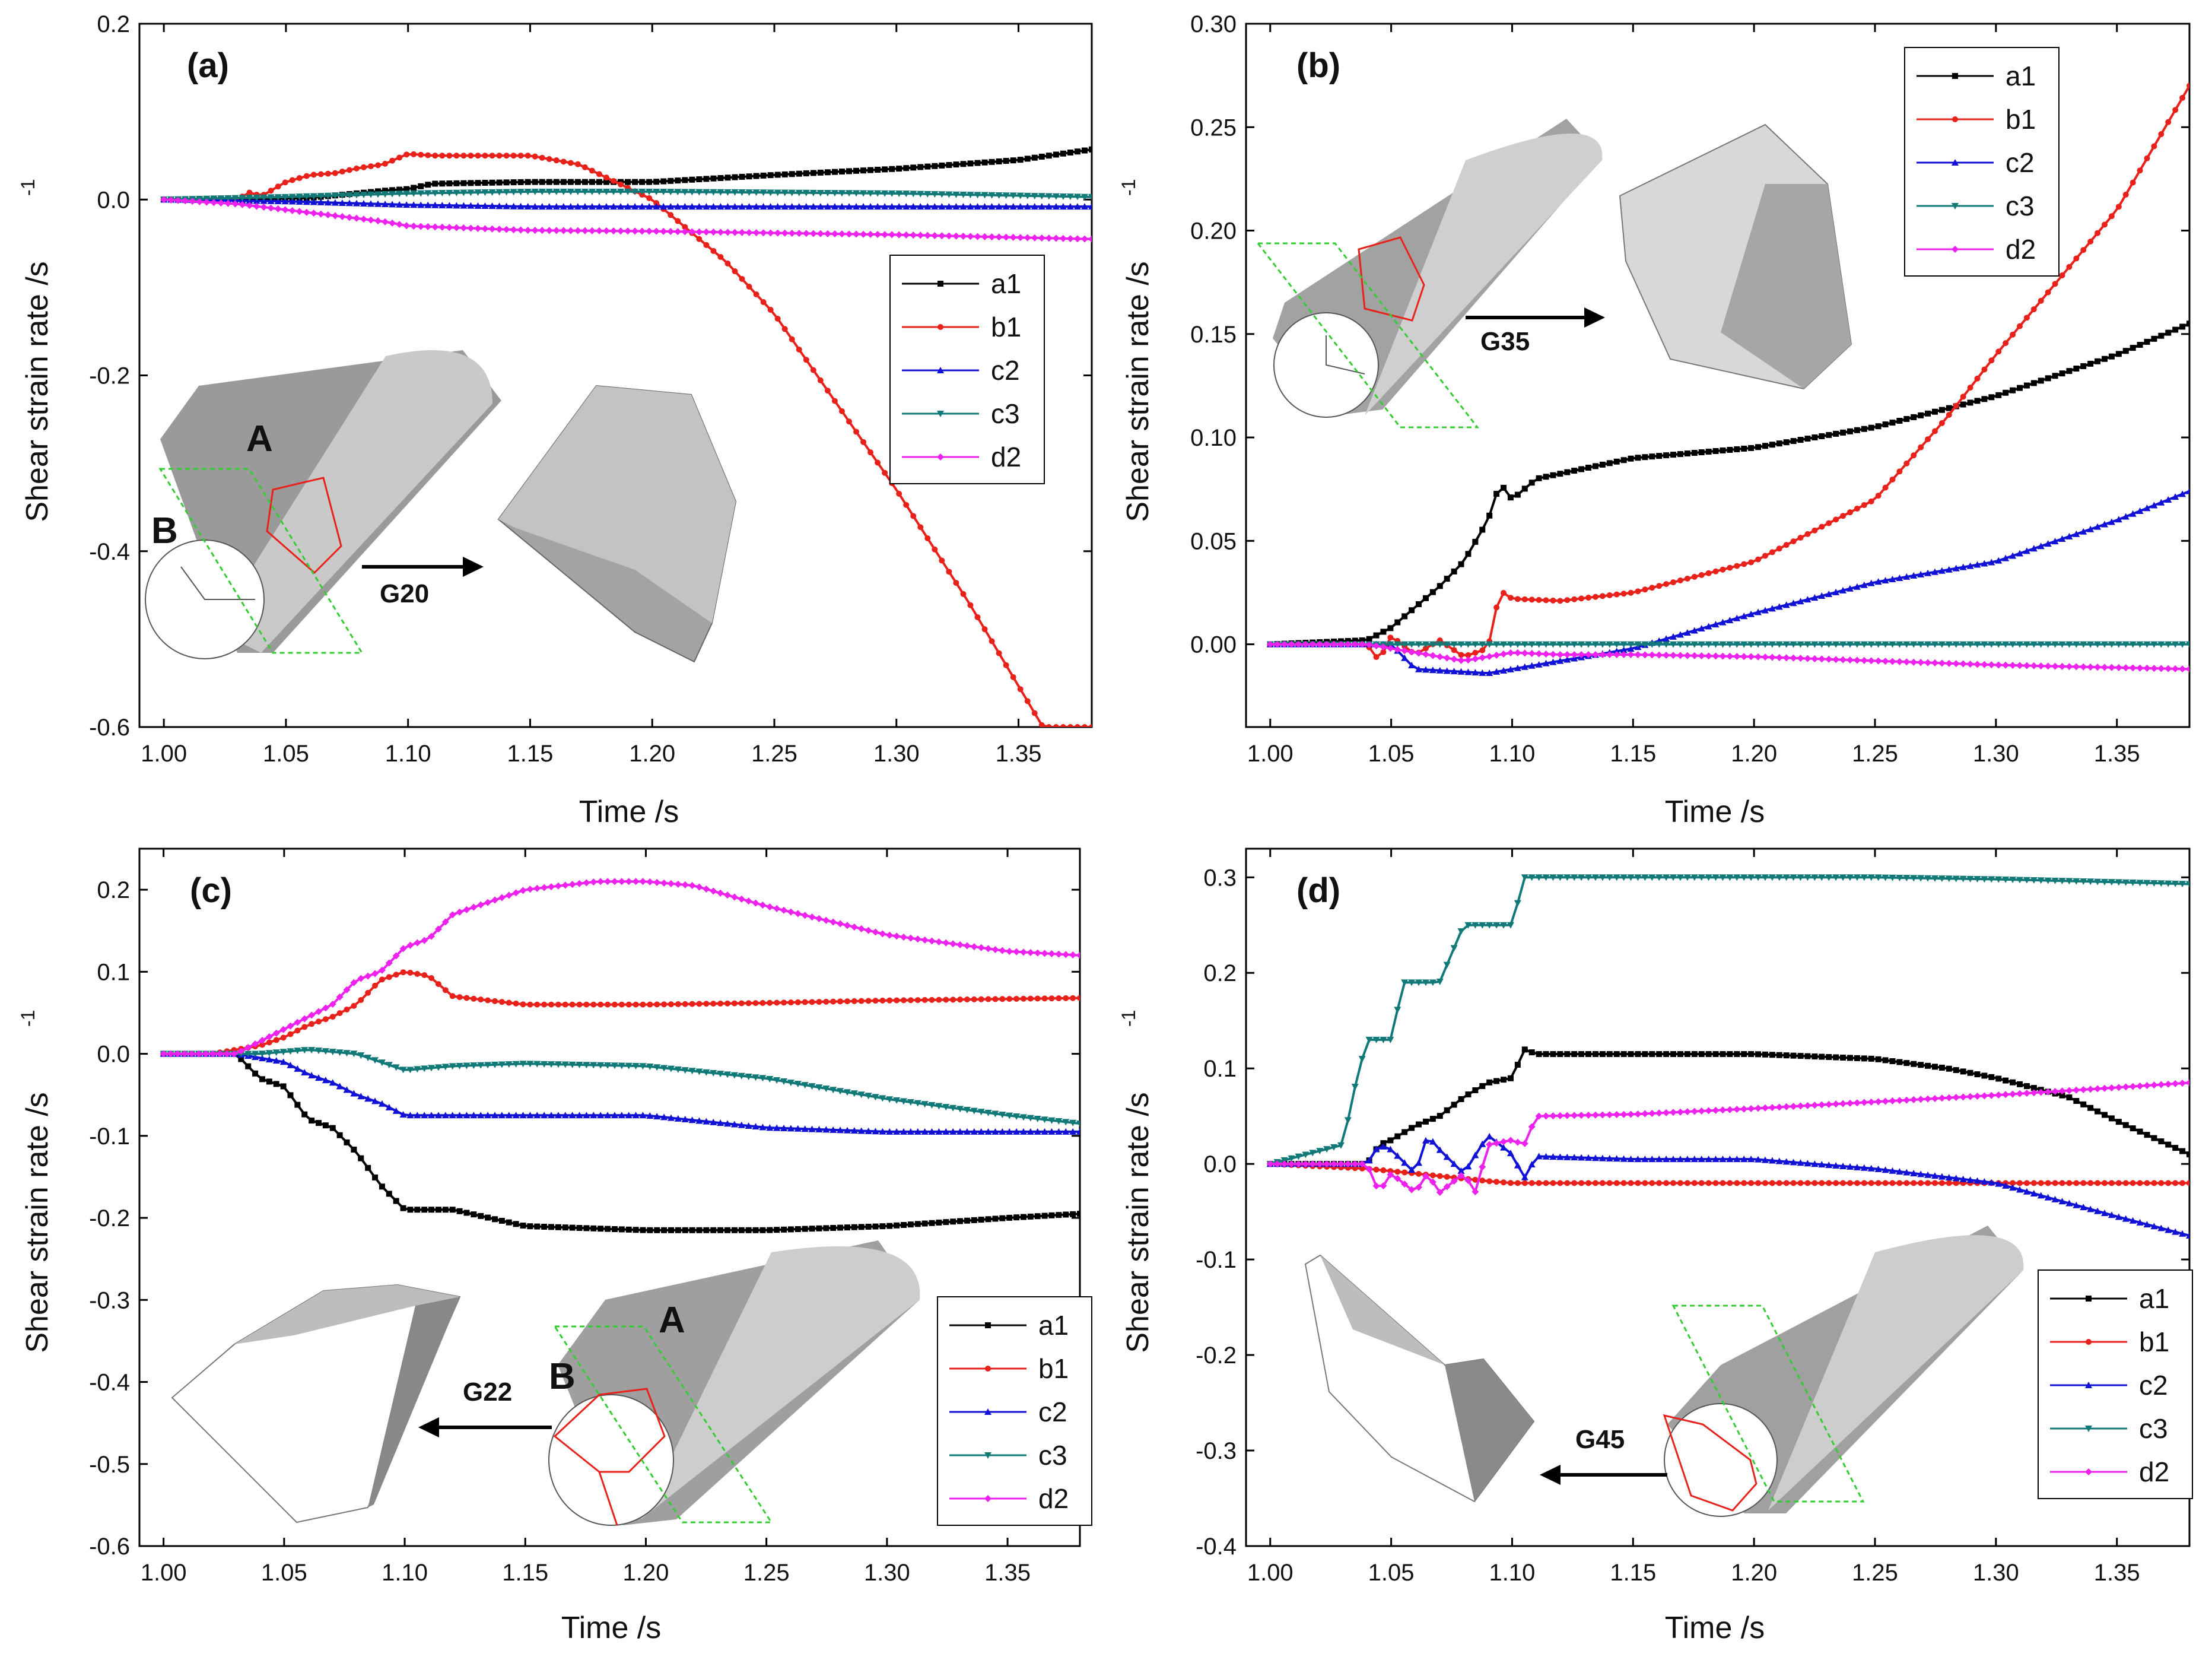  I want to click on panel-a-xtick-label: 1.05, so click(286, 754).